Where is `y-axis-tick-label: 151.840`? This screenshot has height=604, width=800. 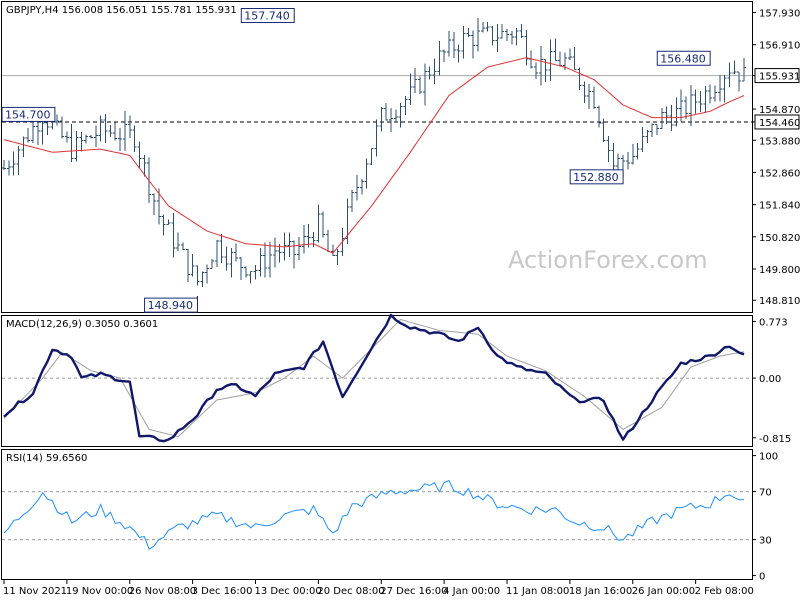
y-axis-tick-label: 151.840 is located at coordinates (779, 206).